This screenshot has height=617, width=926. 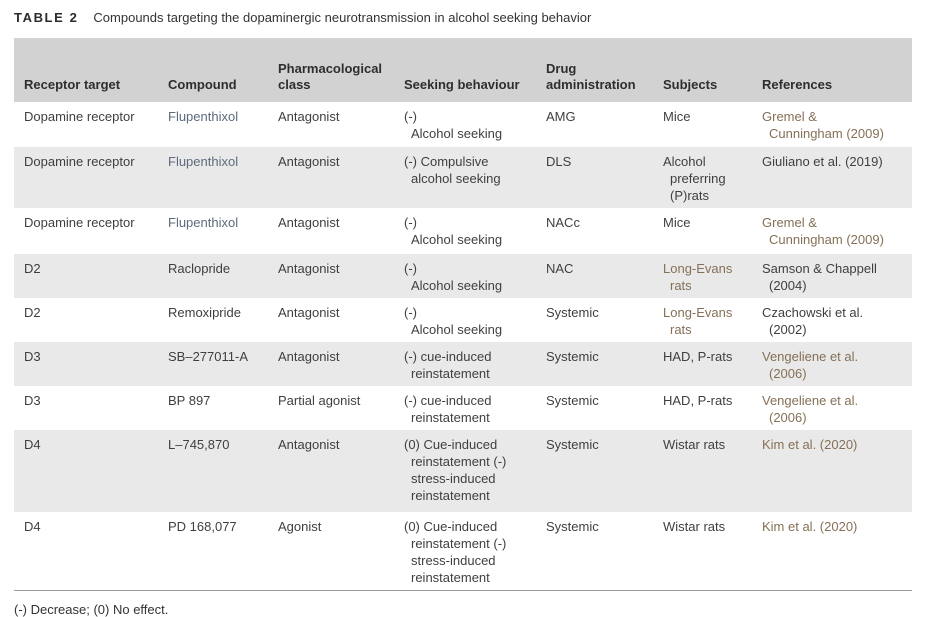 What do you see at coordinates (32, 312) in the screenshot?
I see `cell-text: D2` at bounding box center [32, 312].